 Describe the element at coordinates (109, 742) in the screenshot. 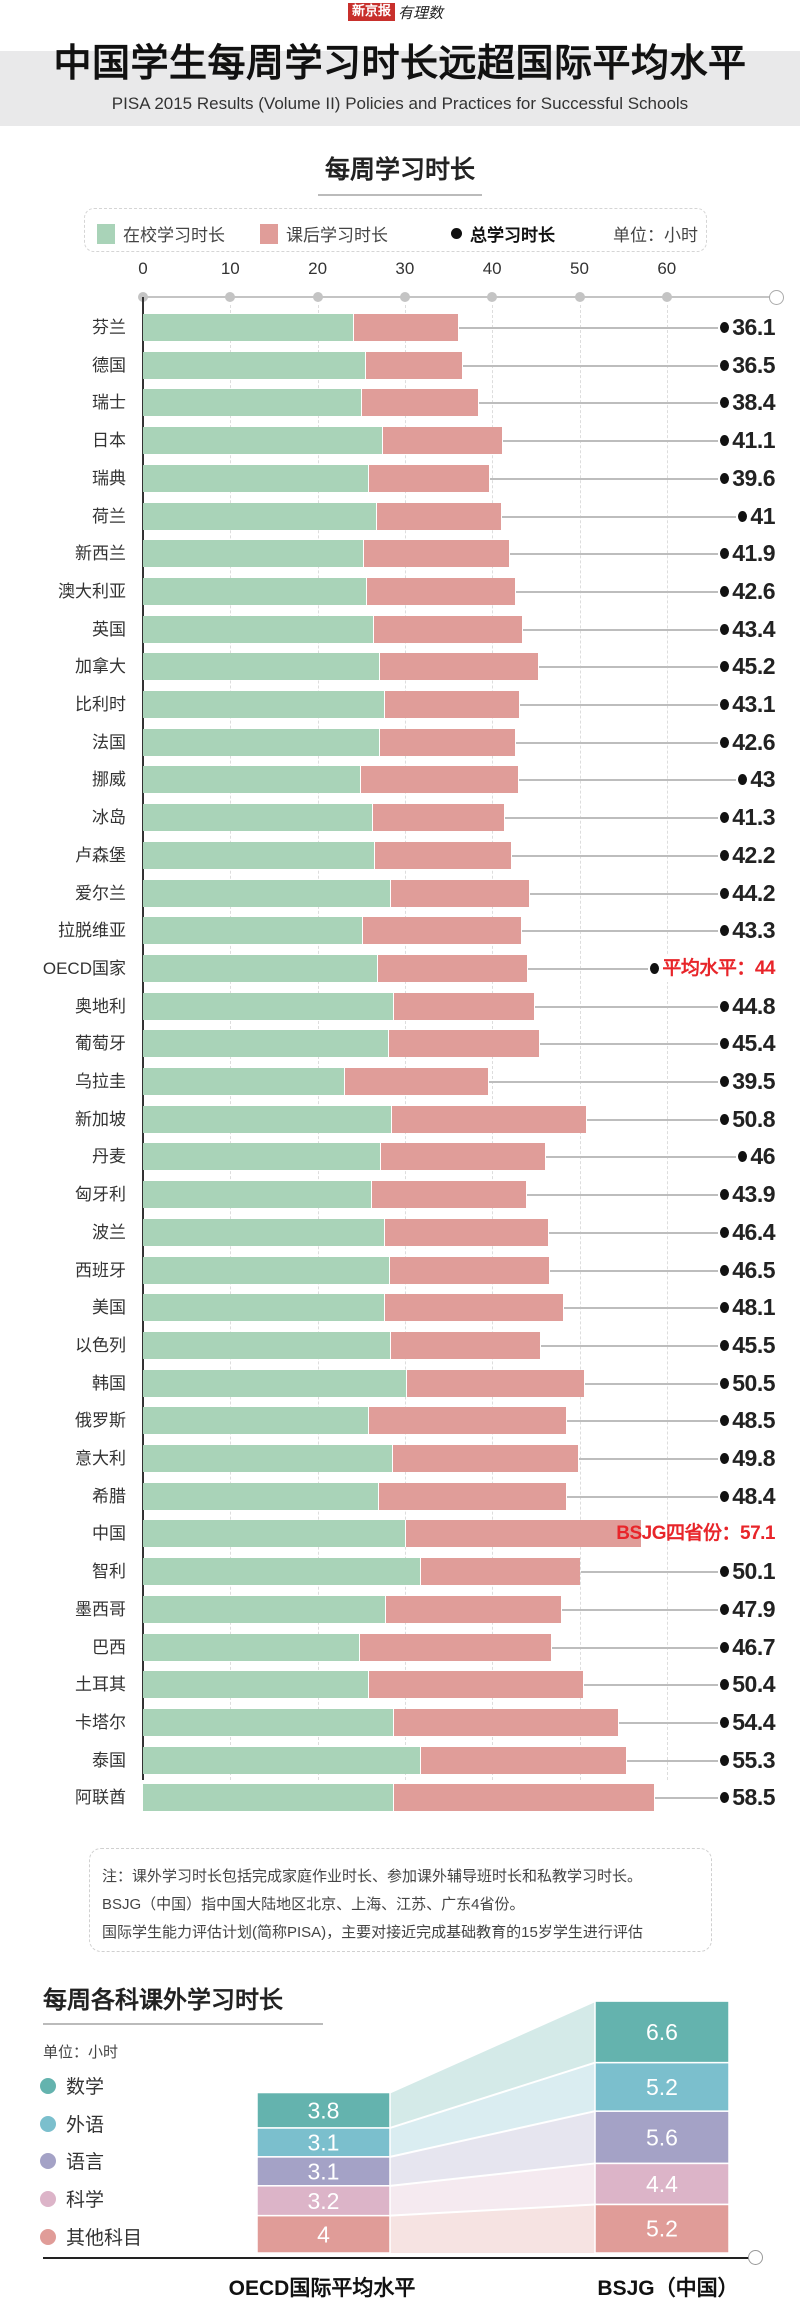

I see `country-label: 法国` at that location.